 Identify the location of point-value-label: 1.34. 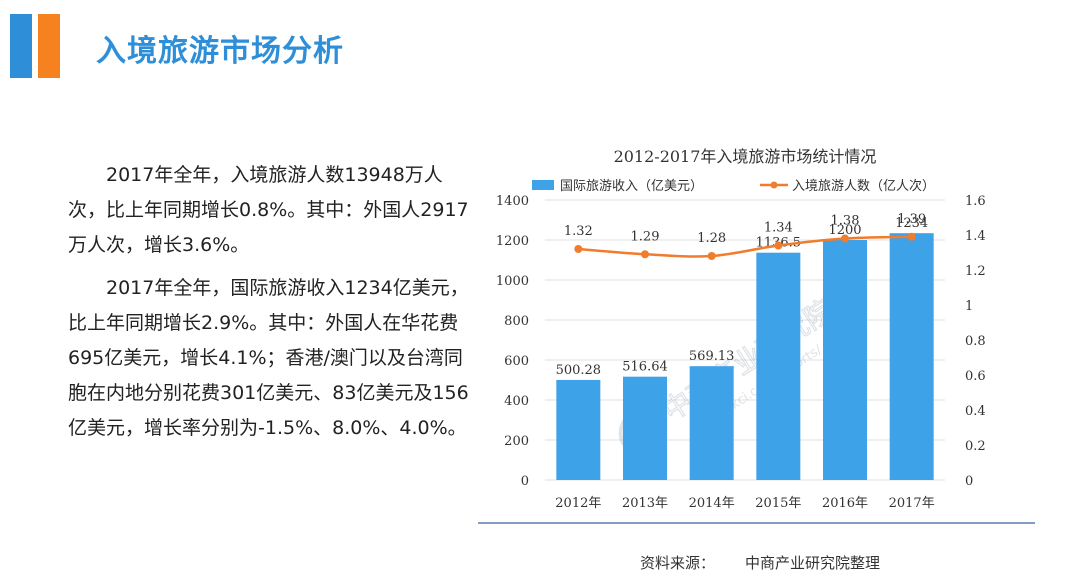
(778, 228).